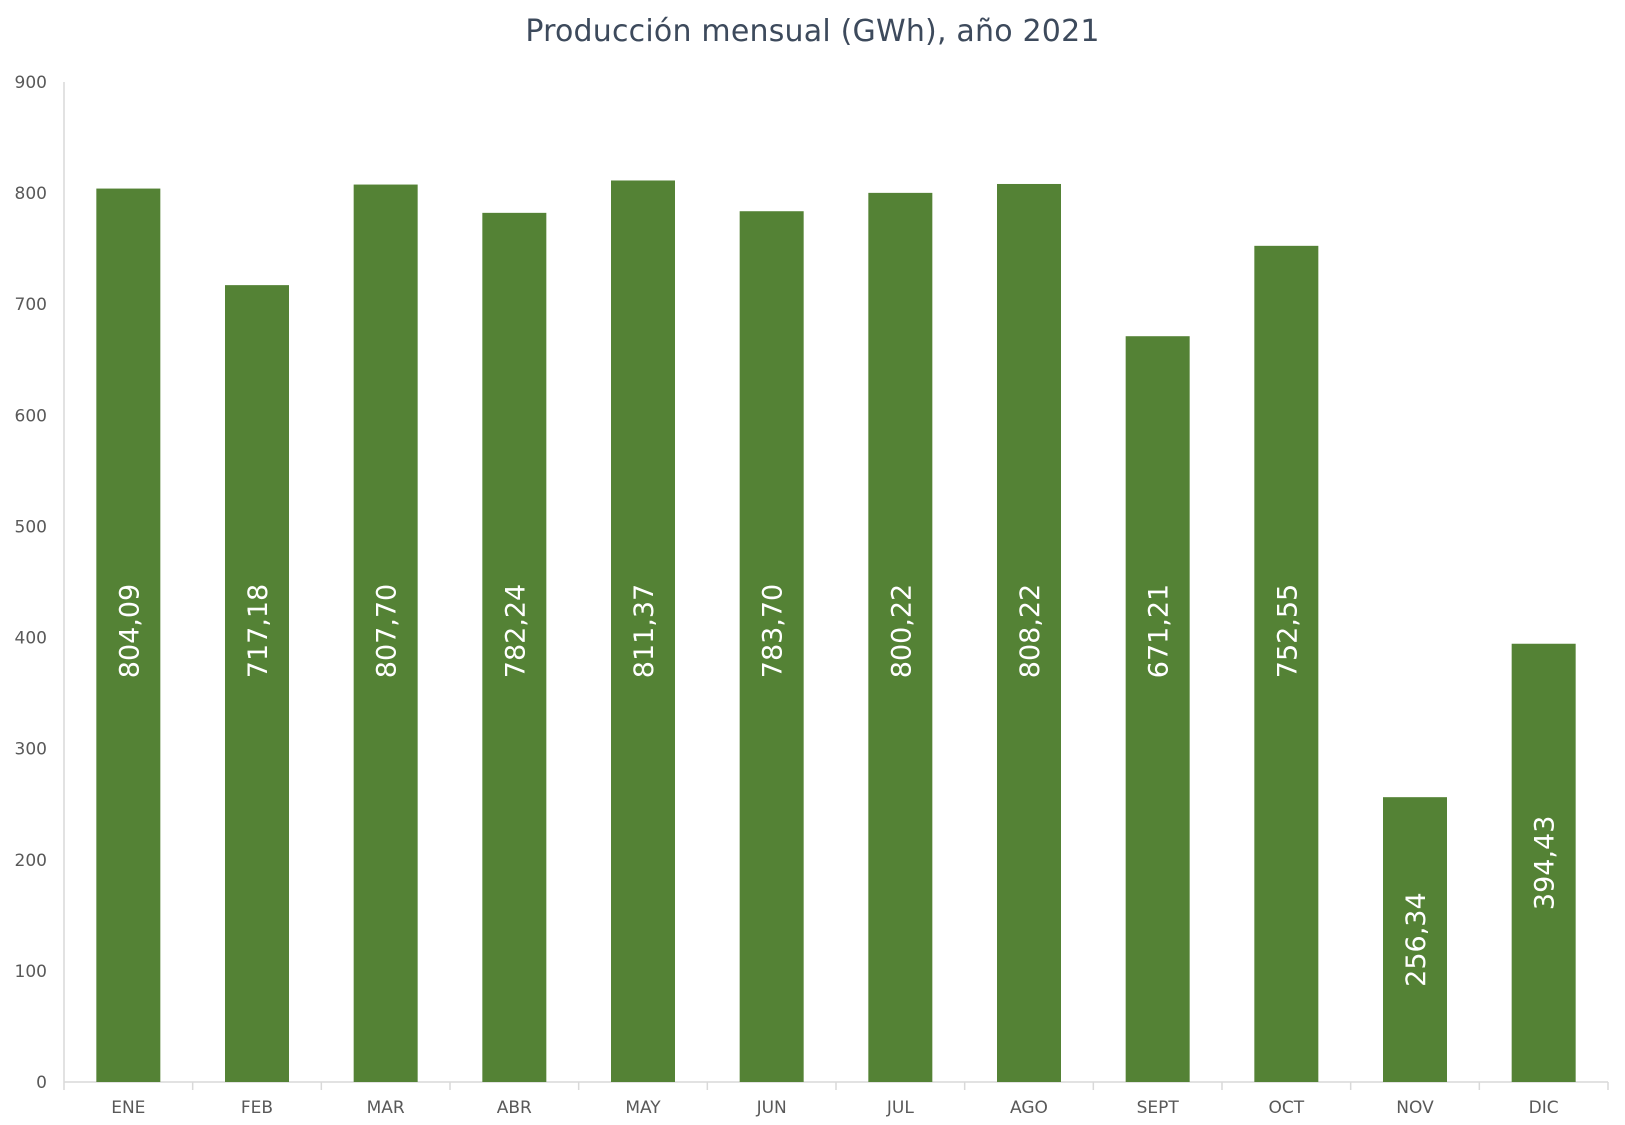 Image resolution: width=1625 pixels, height=1125 pixels. I want to click on bar-value-label: 717,18, so click(258, 631).